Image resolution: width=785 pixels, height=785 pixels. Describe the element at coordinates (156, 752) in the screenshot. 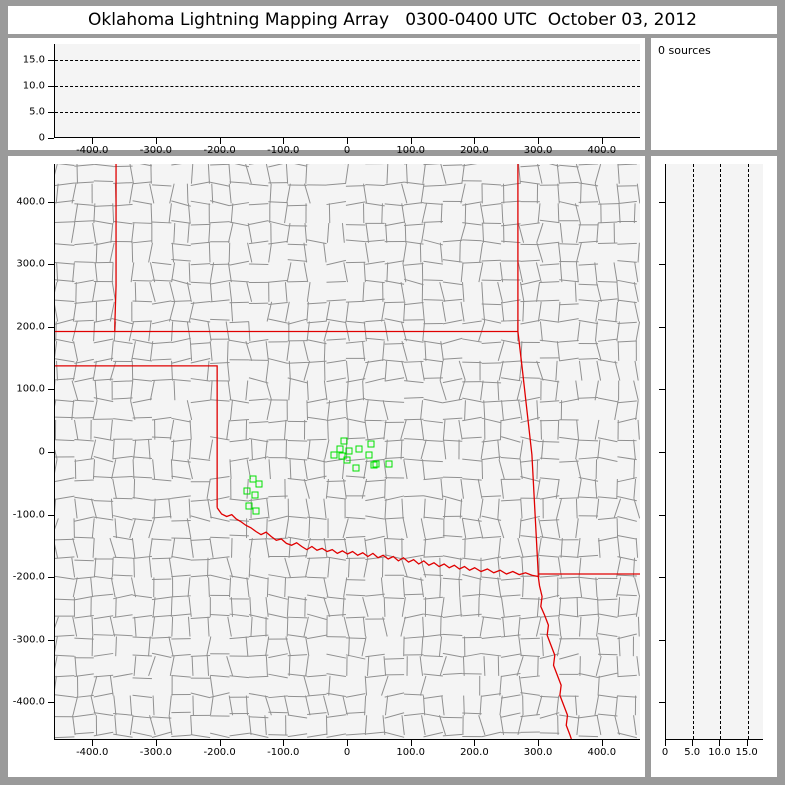

I see `x-tick-label: -300.0` at that location.